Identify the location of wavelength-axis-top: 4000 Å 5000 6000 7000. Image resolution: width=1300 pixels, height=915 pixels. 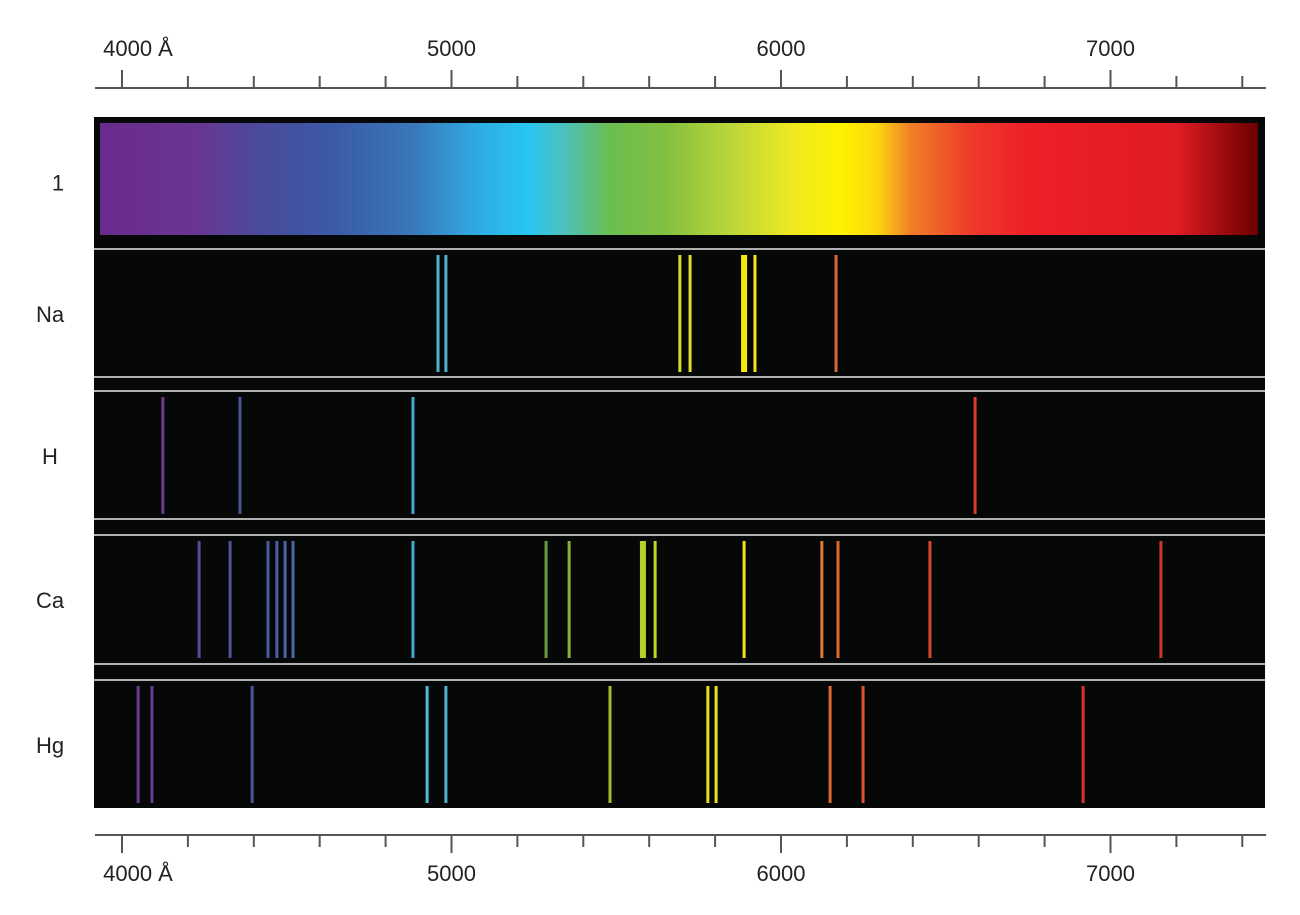
(680, 62).